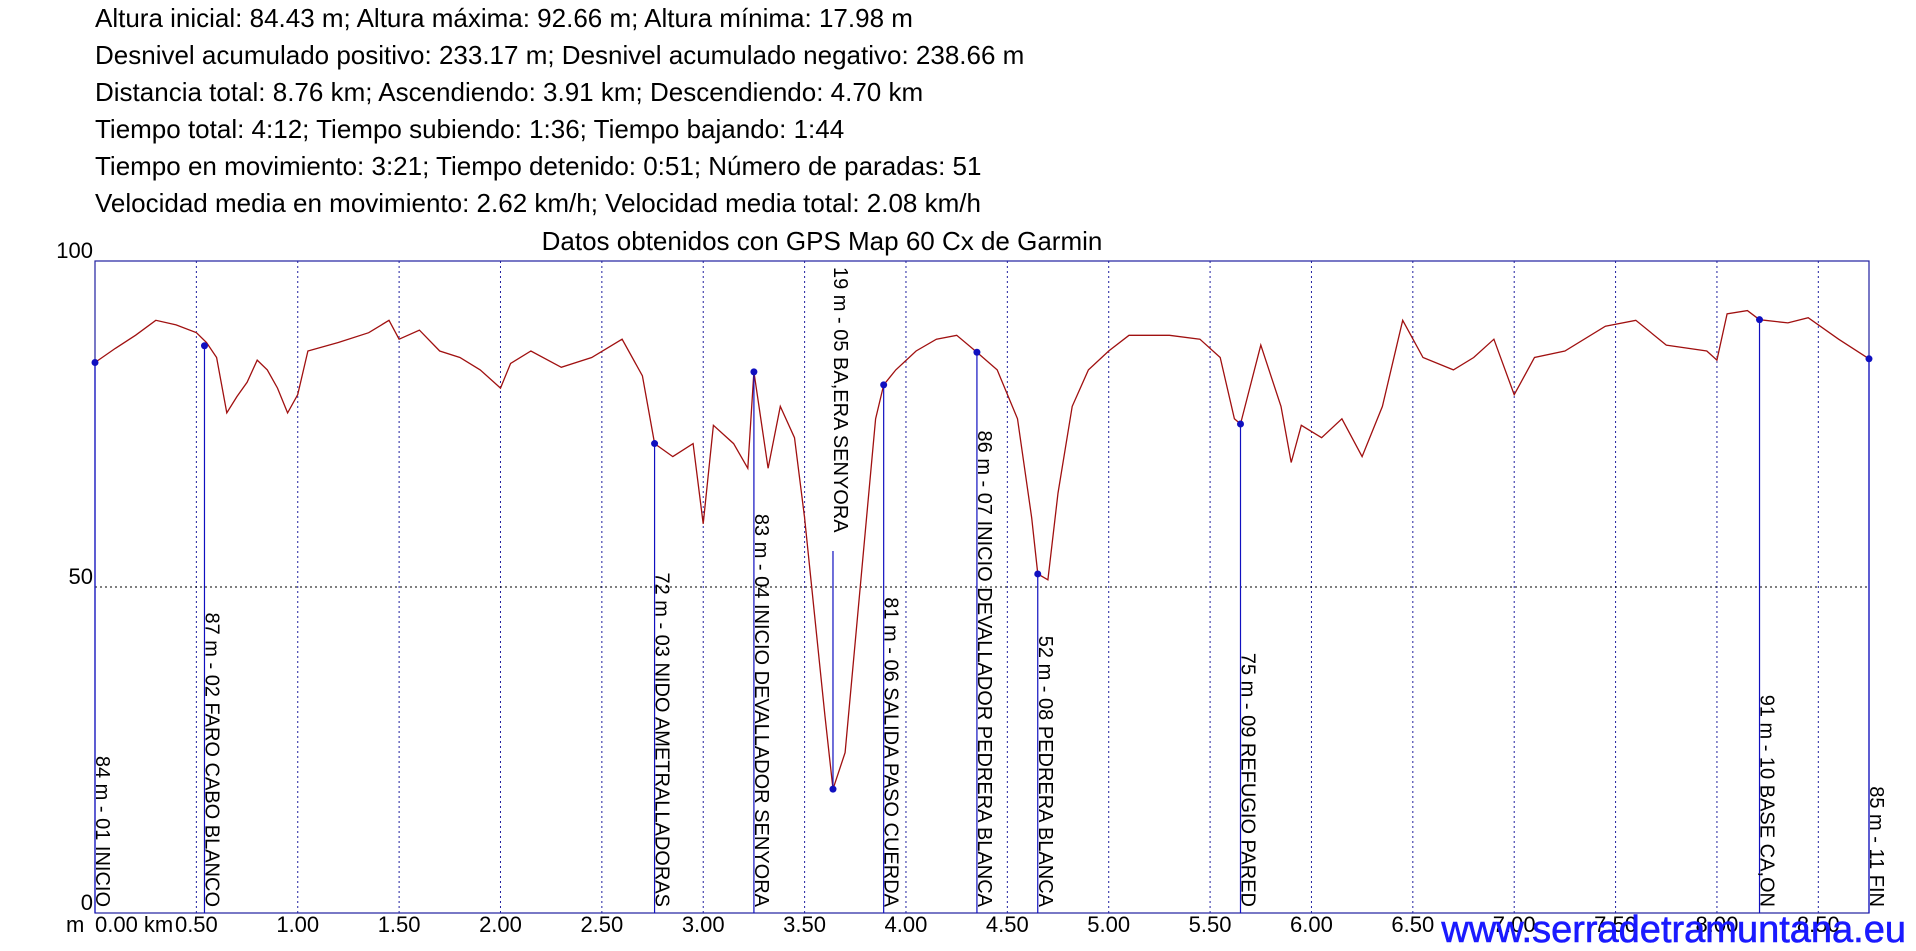 Image resolution: width=1916 pixels, height=951 pixels. Describe the element at coordinates (1673, 930) in the screenshot. I see `watermark: www.serradetramuntana.eu` at that location.